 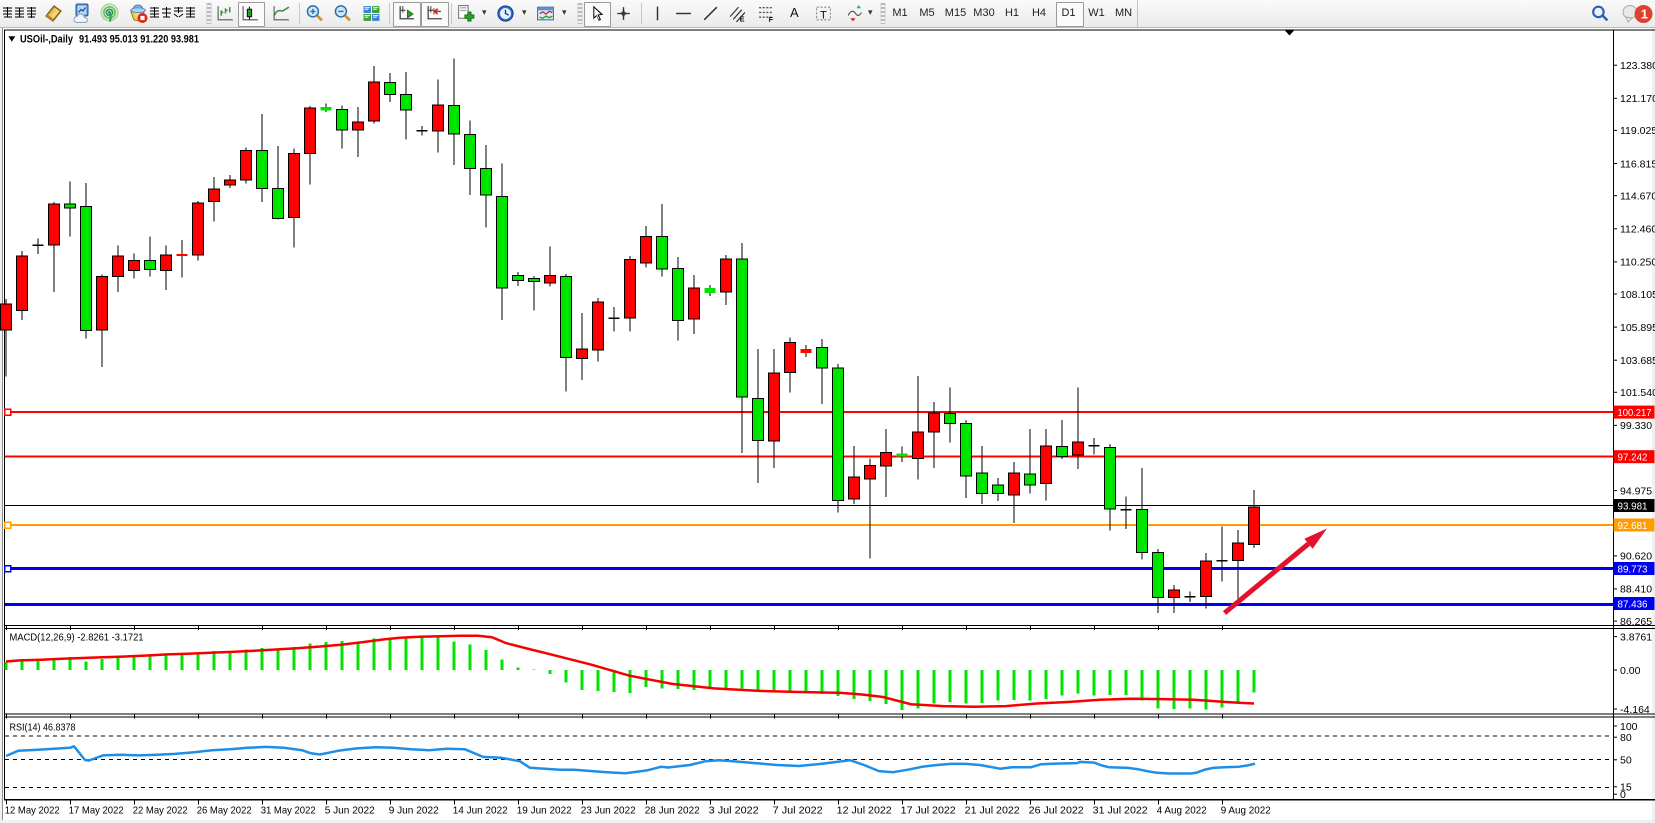 What do you see at coordinates (1636, 491) in the screenshot?
I see `svg-text: 94.975` at bounding box center [1636, 491].